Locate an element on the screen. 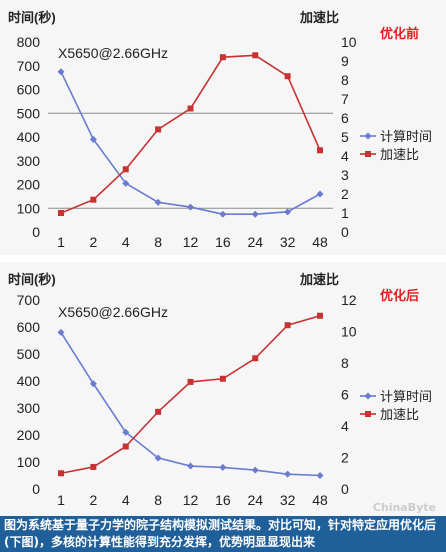 The height and width of the screenshot is (552, 446). y2-tick-label: 1 is located at coordinates (345, 213).